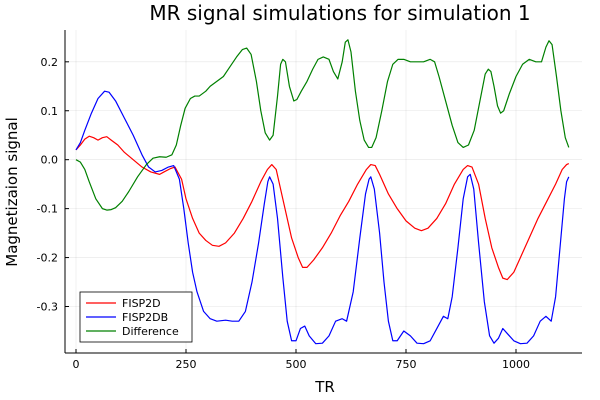  I want to click on y-tick-label: -0.2, so click(47, 258).